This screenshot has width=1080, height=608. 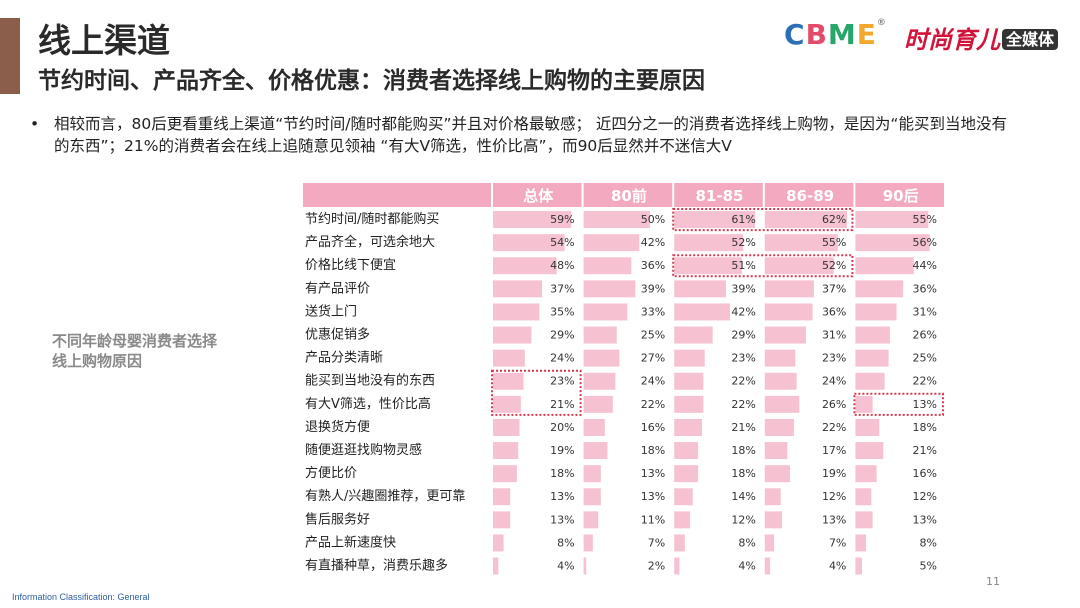 What do you see at coordinates (746, 566) in the screenshot?
I see `data-label: 4%` at bounding box center [746, 566].